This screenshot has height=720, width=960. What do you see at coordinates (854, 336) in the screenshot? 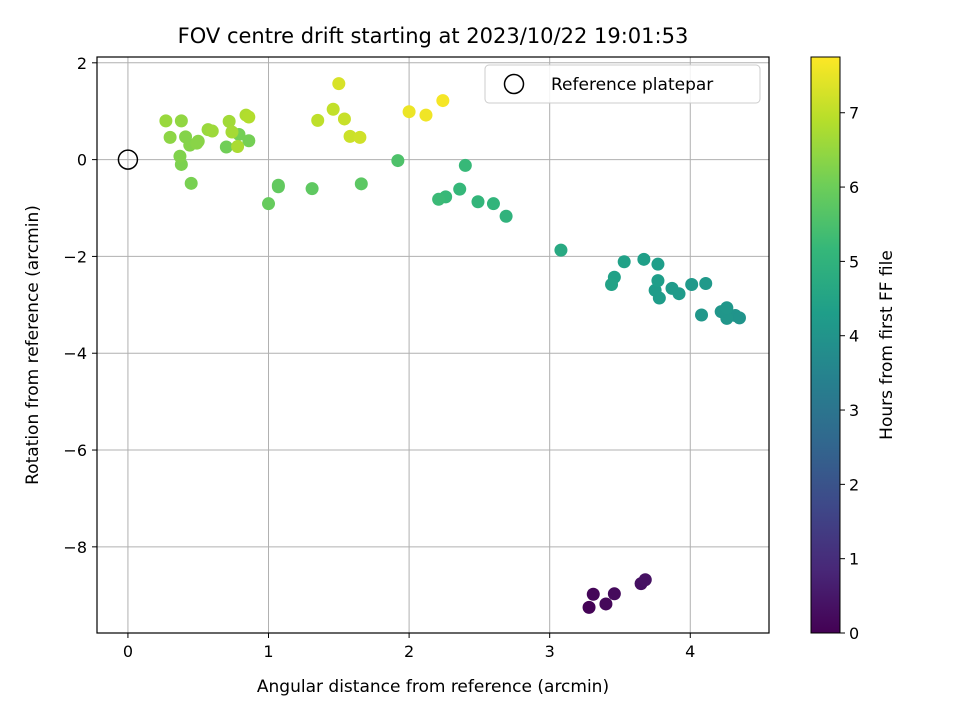
I see `colorbar-tick-label: 4` at bounding box center [854, 336].